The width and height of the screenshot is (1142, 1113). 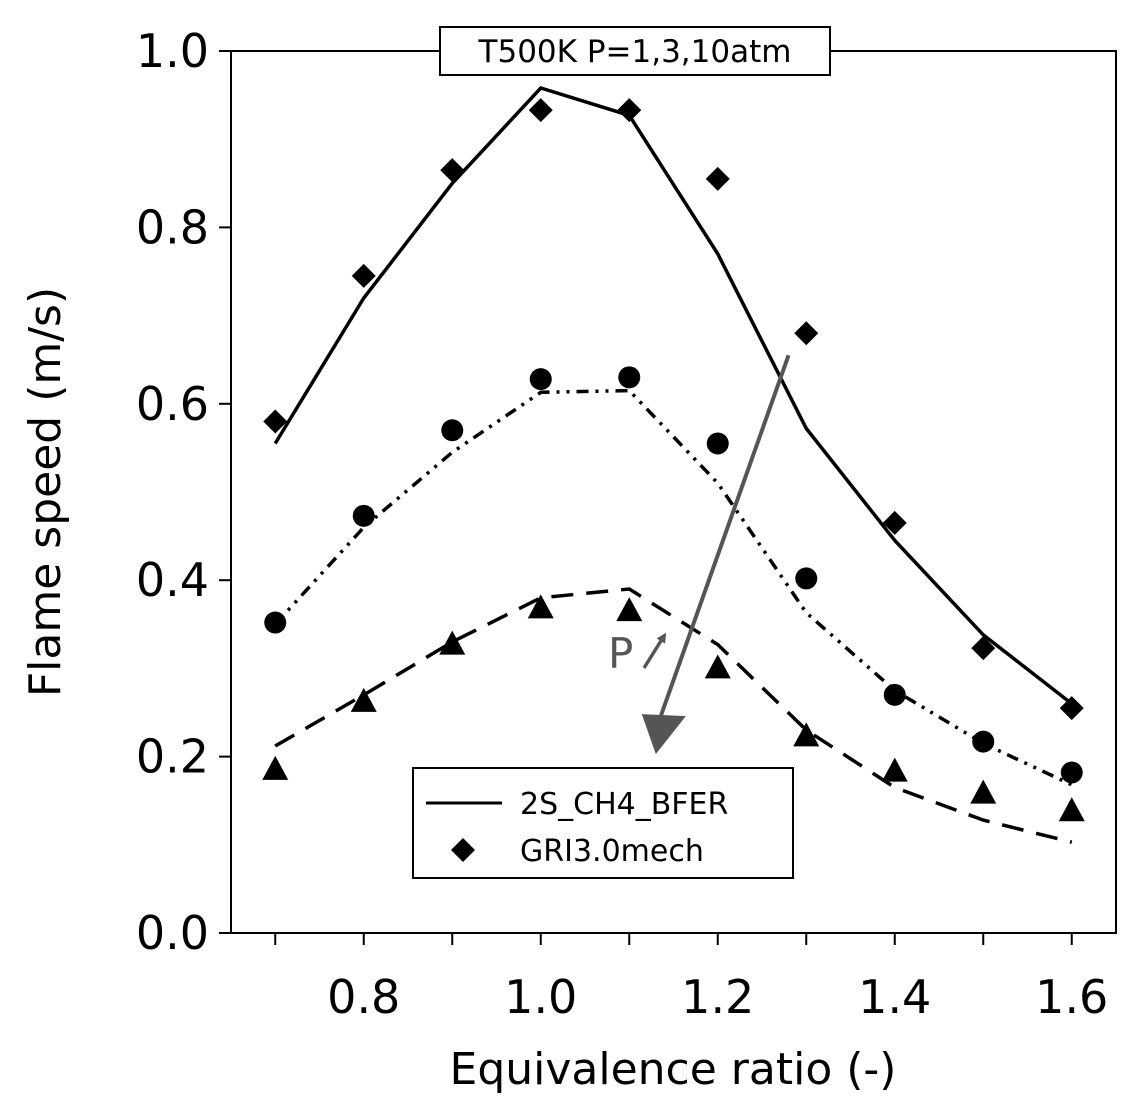 I want to click on chart-title: T500K P=1,3,10atm, so click(x=635, y=52).